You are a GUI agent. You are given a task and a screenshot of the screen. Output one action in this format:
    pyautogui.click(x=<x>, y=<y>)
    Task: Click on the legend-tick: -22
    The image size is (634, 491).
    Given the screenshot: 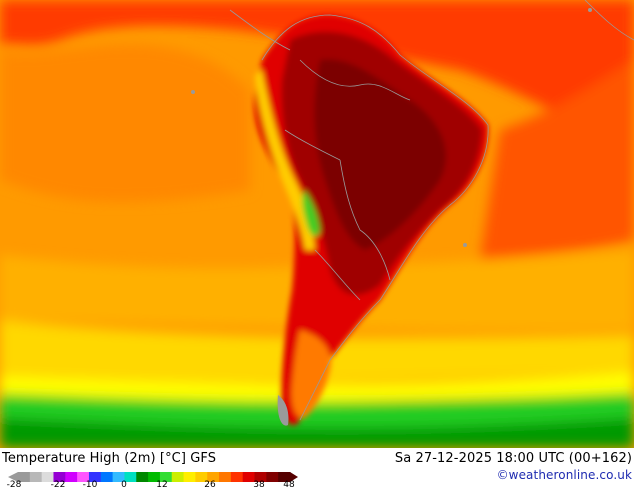 What is the action you would take?
    pyautogui.click(x=58, y=485)
    